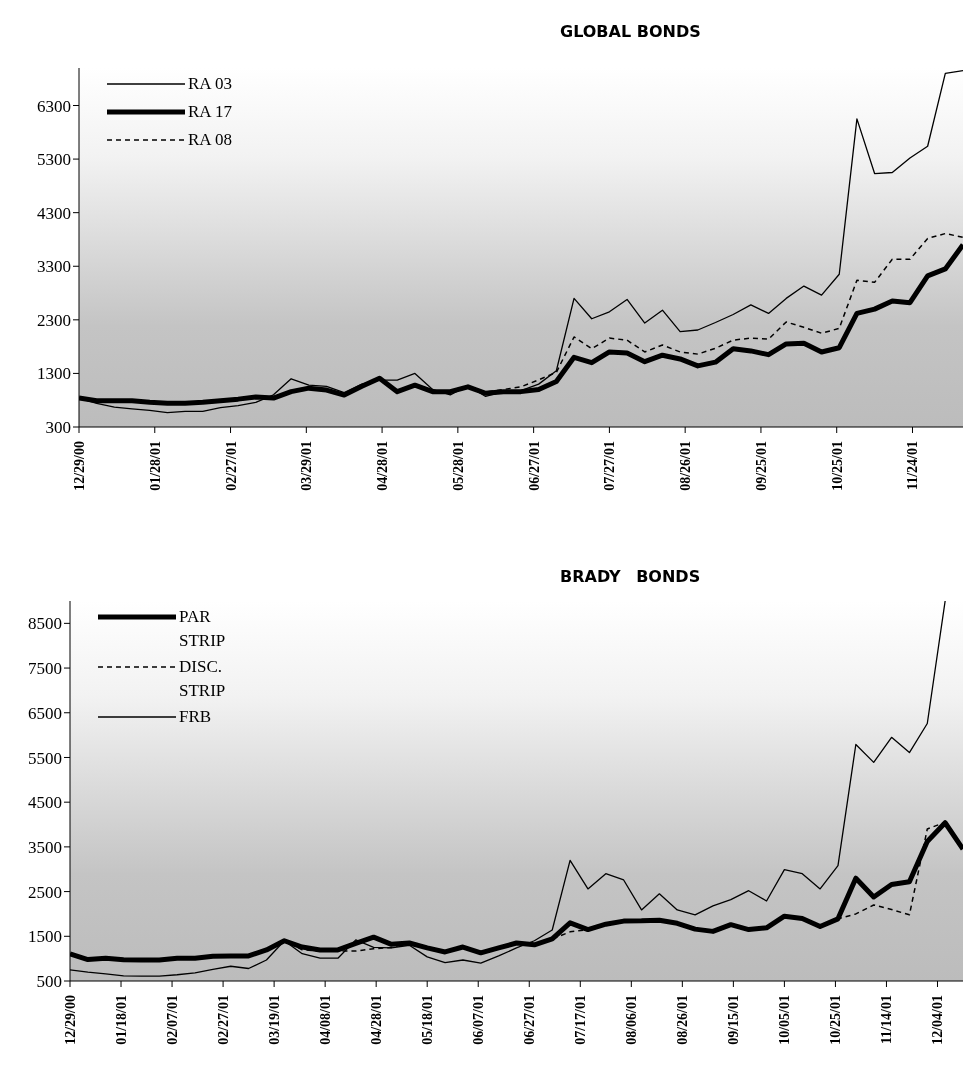 The image size is (963, 1067). Describe the element at coordinates (275, 1020) in the screenshot. I see `x-tick-label: 03/19/01` at that location.